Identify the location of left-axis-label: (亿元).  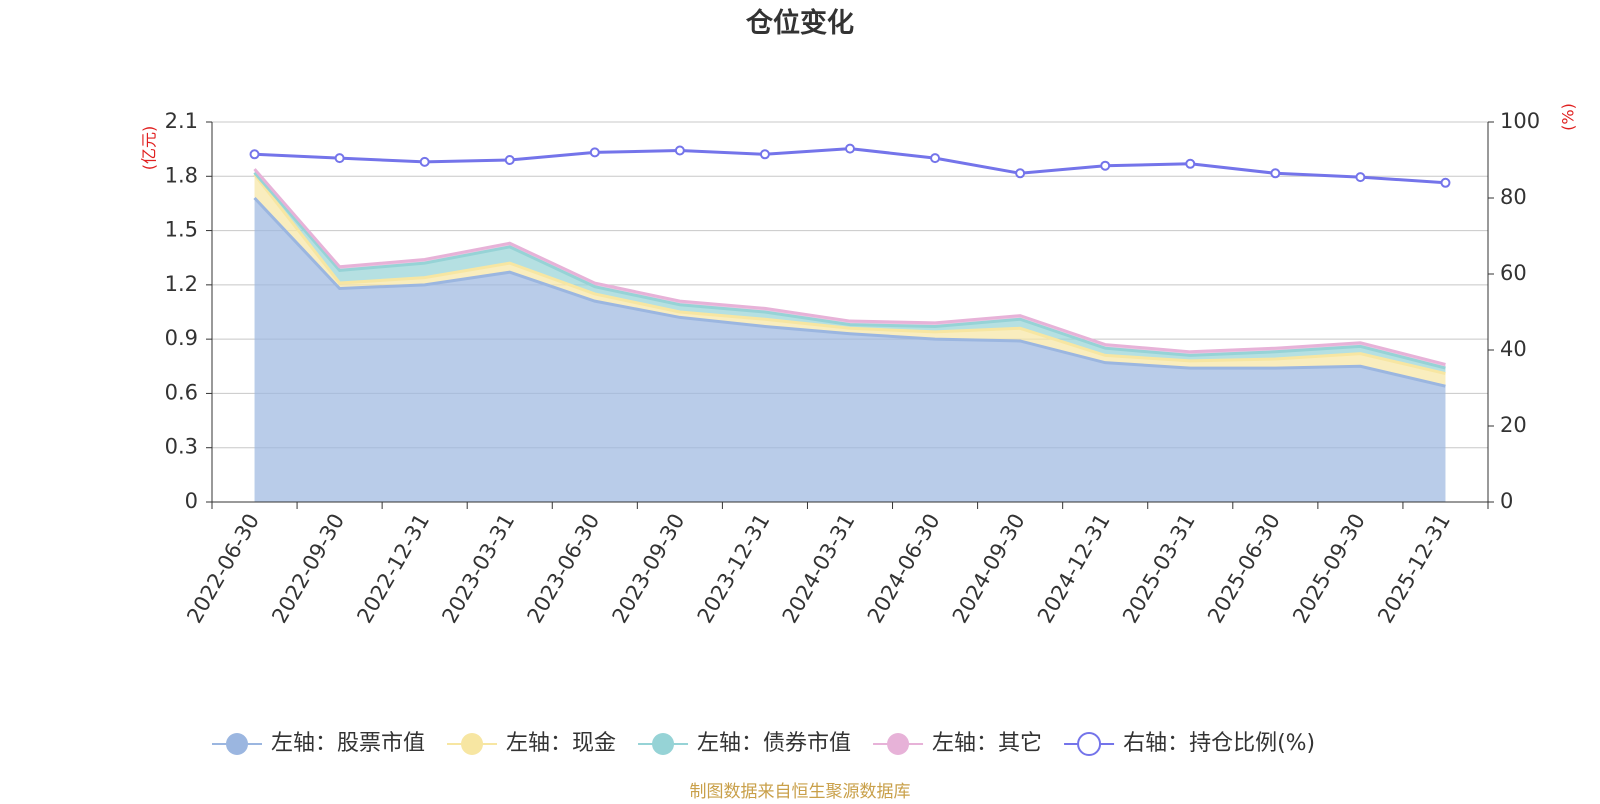
(149, 148).